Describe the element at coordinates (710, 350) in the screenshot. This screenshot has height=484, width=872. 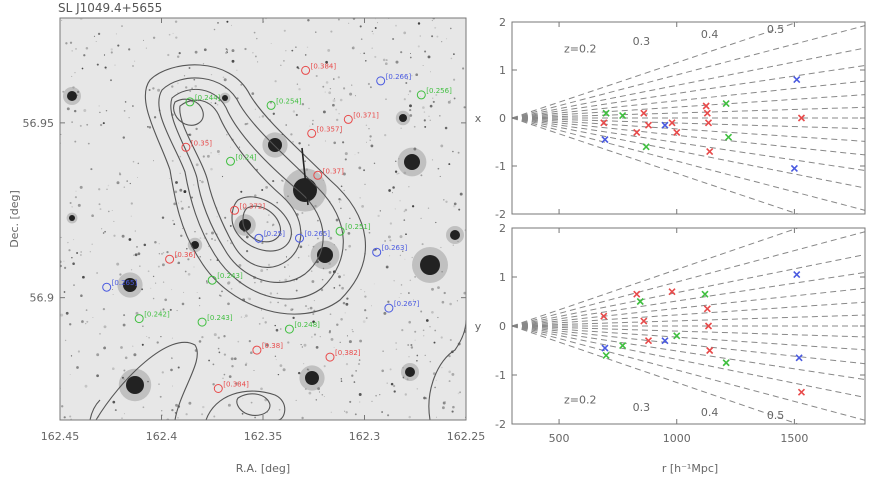
I see `cone-point-red` at that location.